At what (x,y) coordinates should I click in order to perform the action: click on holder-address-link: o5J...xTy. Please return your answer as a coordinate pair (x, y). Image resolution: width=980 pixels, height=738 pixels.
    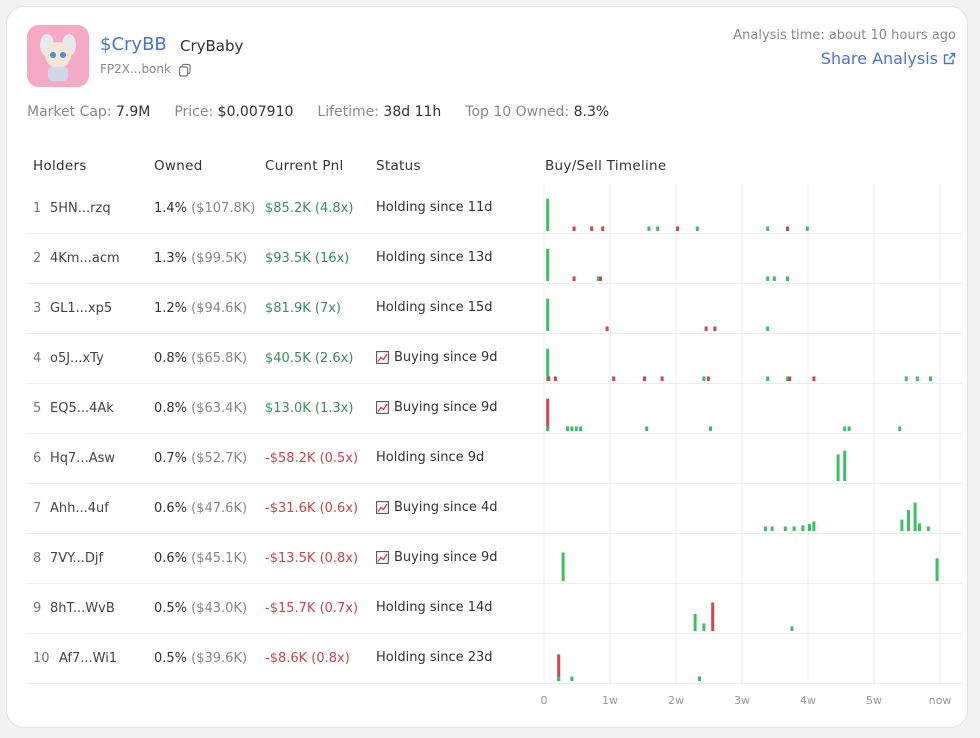
    Looking at the image, I should click on (77, 358).